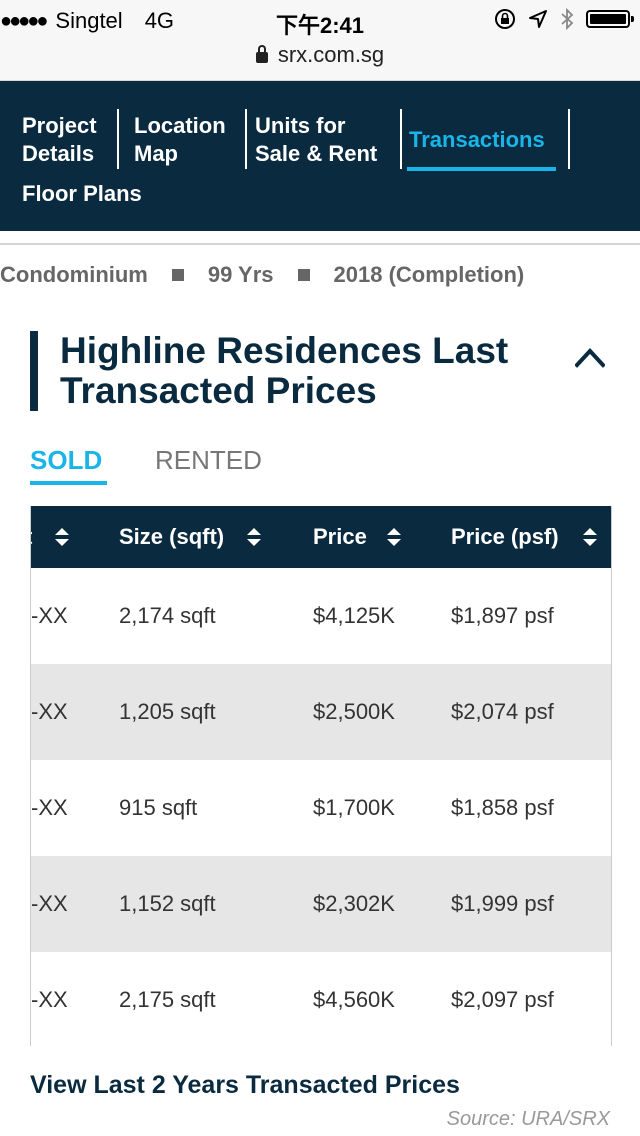 This screenshot has height=1136, width=640. I want to click on cell-price: $4,560K, so click(354, 999).